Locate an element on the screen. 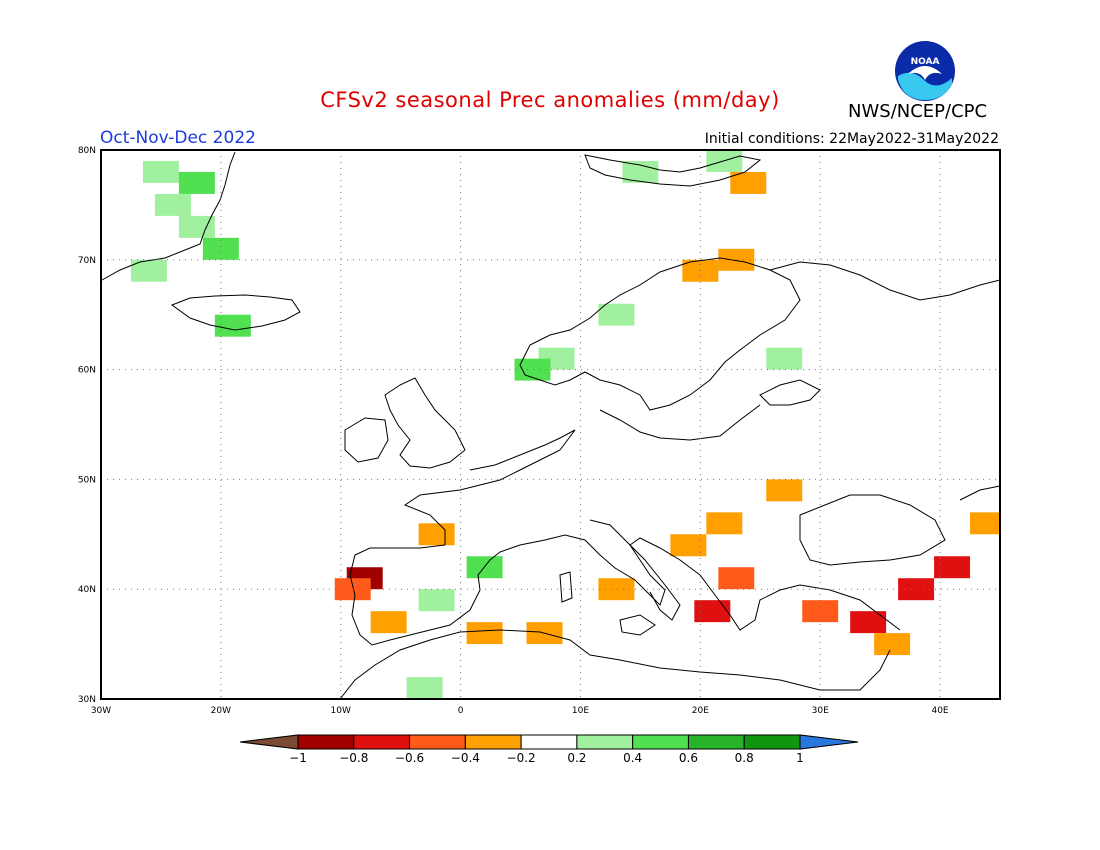 This screenshot has width=1100, height=850. svalbard-coast is located at coordinates (673, 170).